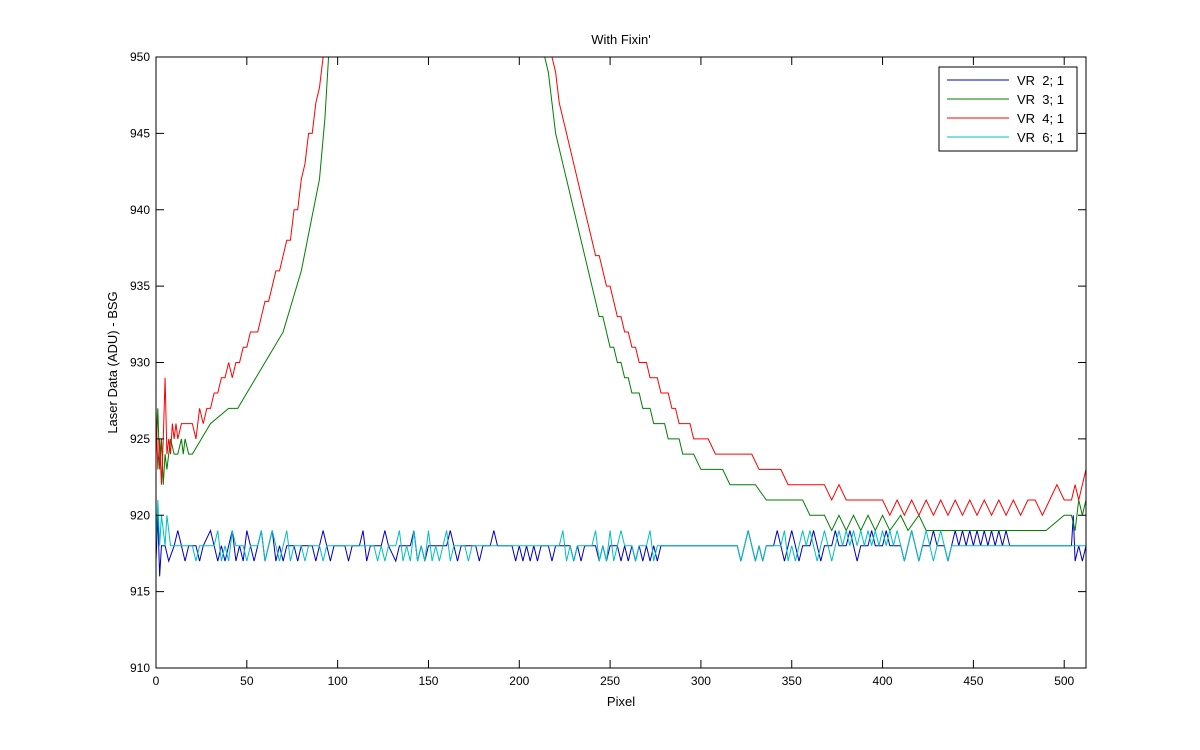 Image resolution: width=1200 pixels, height=750 pixels. What do you see at coordinates (792, 681) in the screenshot?
I see `x-tick-label: 350` at bounding box center [792, 681].